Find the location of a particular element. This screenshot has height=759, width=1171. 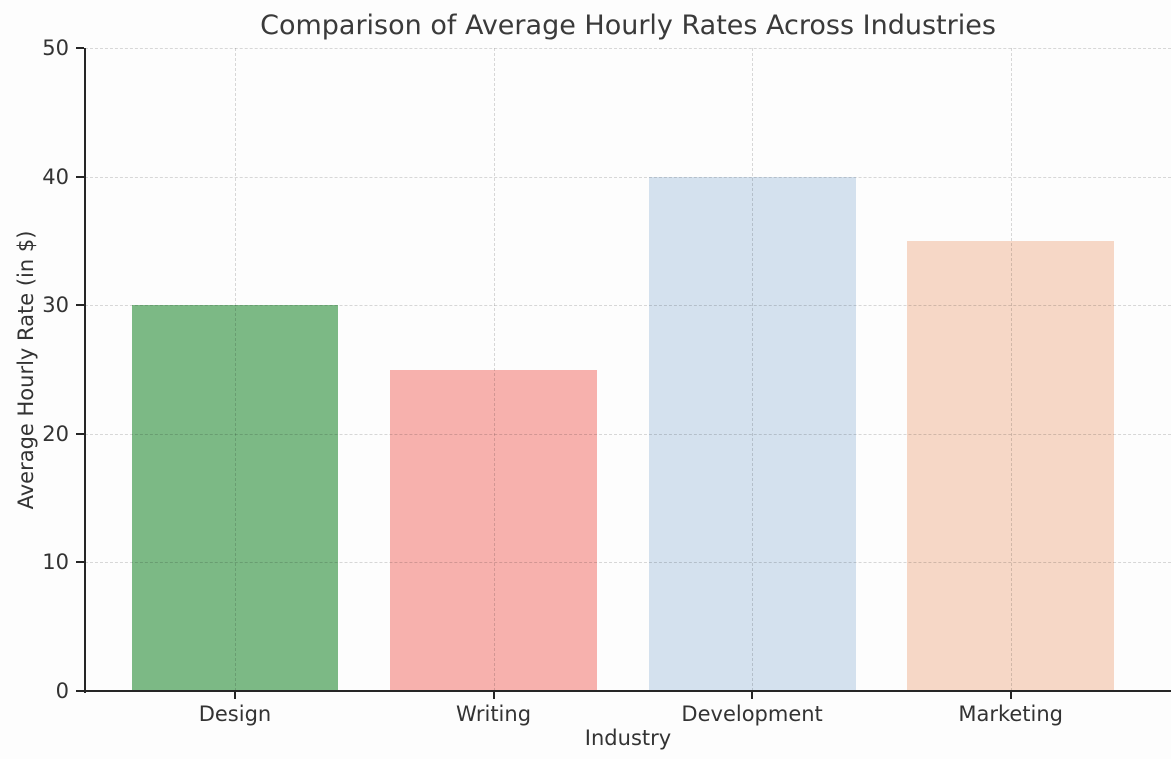

x-tick-development is located at coordinates (752, 695).